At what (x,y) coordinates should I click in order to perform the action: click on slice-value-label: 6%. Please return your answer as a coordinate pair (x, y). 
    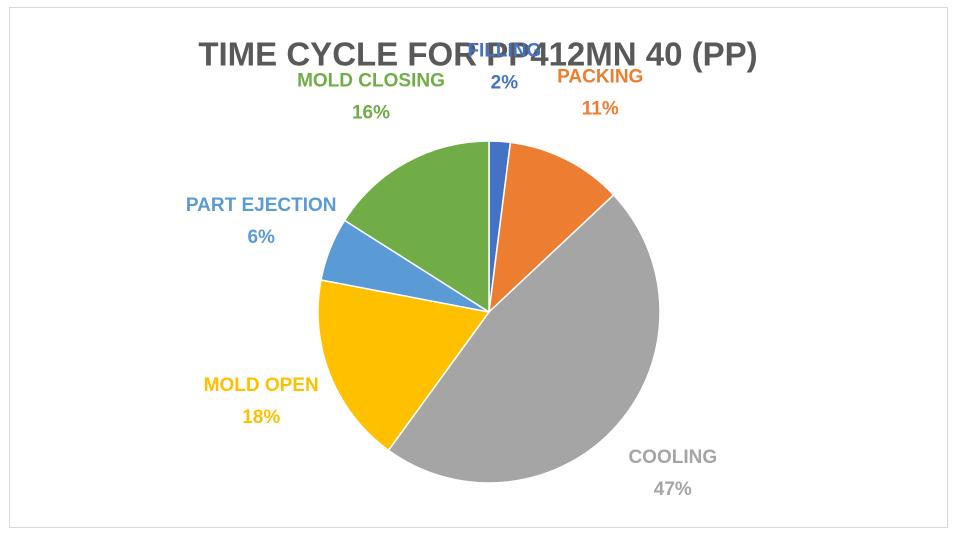
    Looking at the image, I should click on (261, 237).